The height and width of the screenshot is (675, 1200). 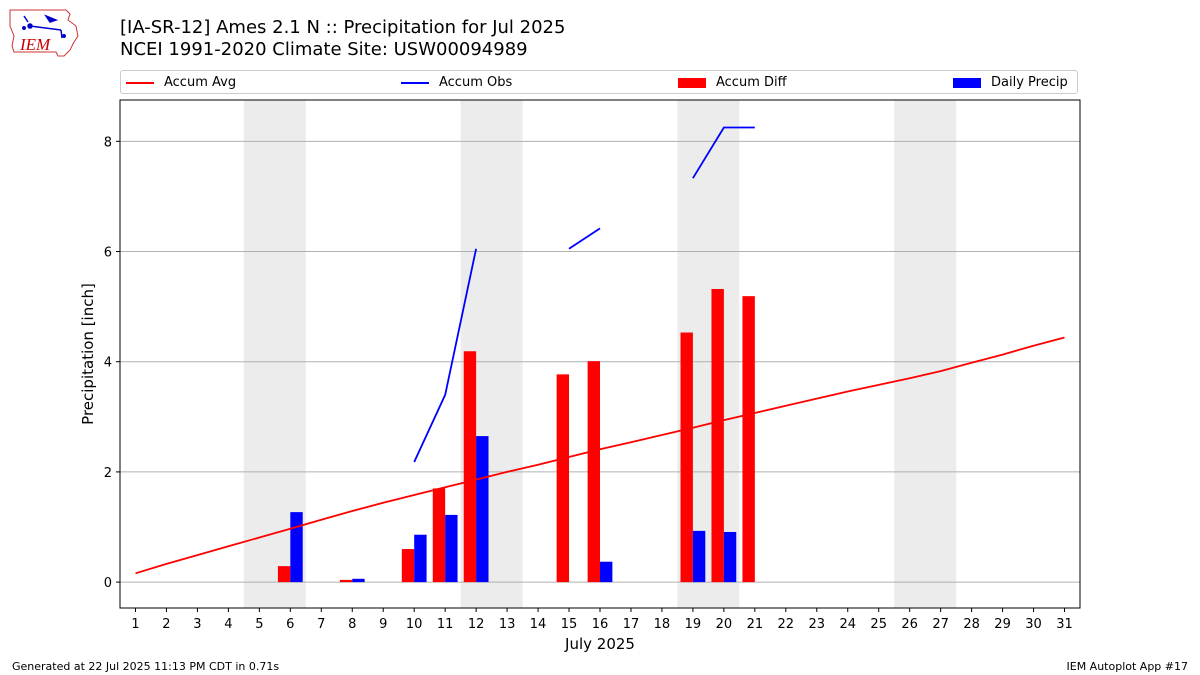 What do you see at coordinates (44, 26) in the screenshot?
I see `weather-station-icon` at bounding box center [44, 26].